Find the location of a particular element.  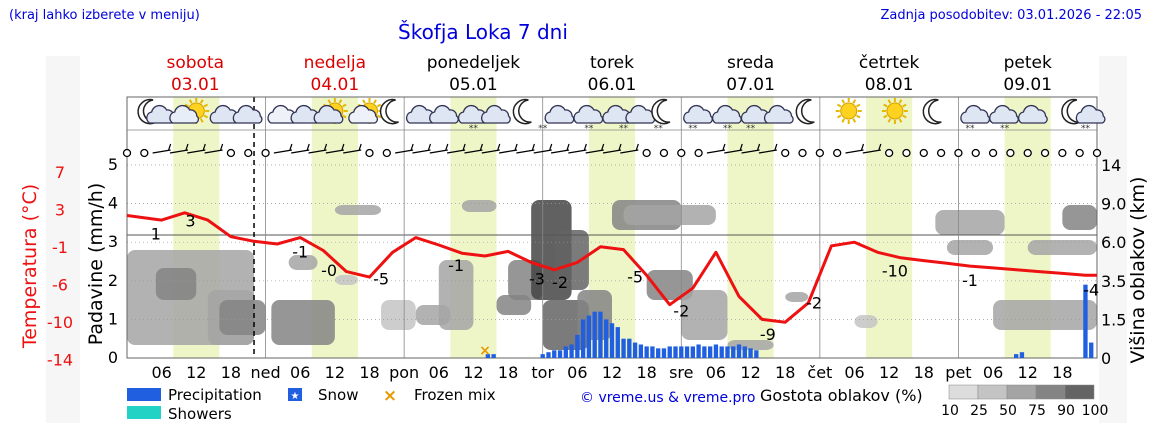

temp-tick-label: 3 is located at coordinates (60, 210).